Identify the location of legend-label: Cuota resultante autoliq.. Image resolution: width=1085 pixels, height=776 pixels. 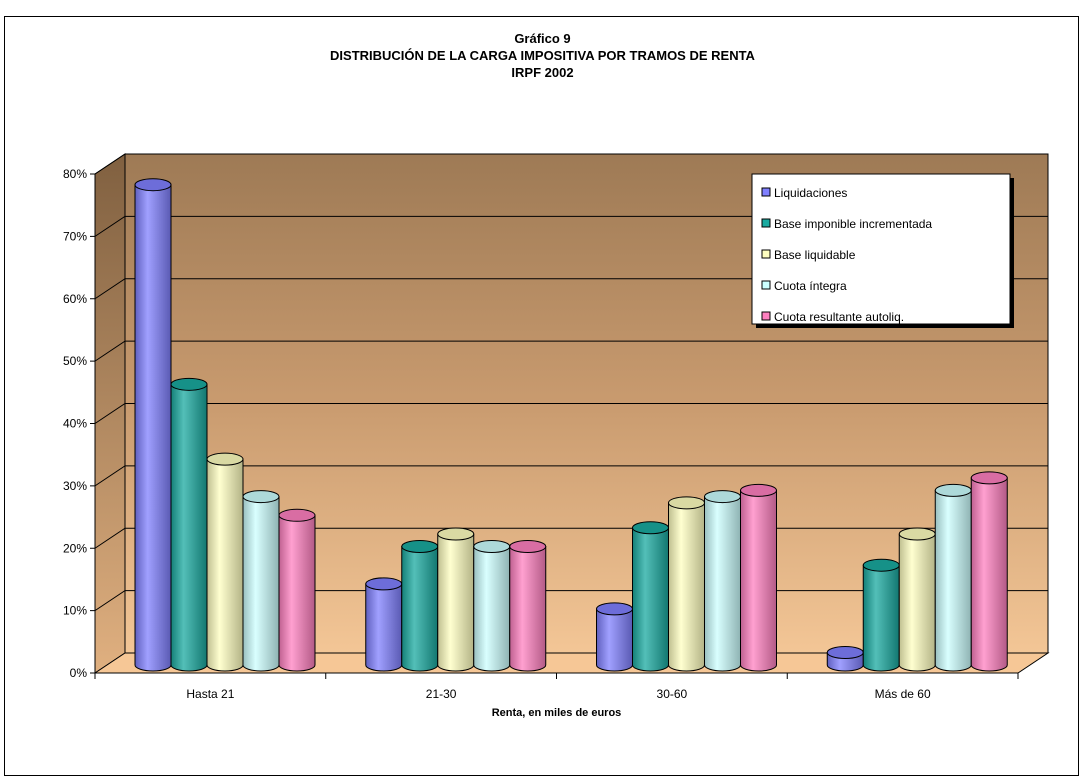
(839, 317).